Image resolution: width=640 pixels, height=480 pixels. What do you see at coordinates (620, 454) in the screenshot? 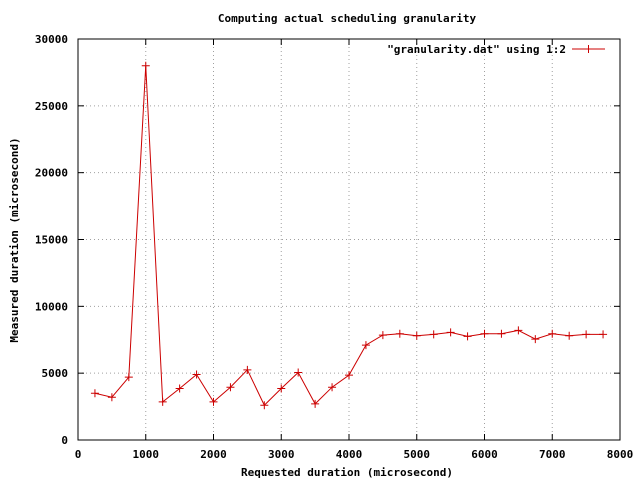
I see `x-tick-label: 8000` at bounding box center [620, 454].